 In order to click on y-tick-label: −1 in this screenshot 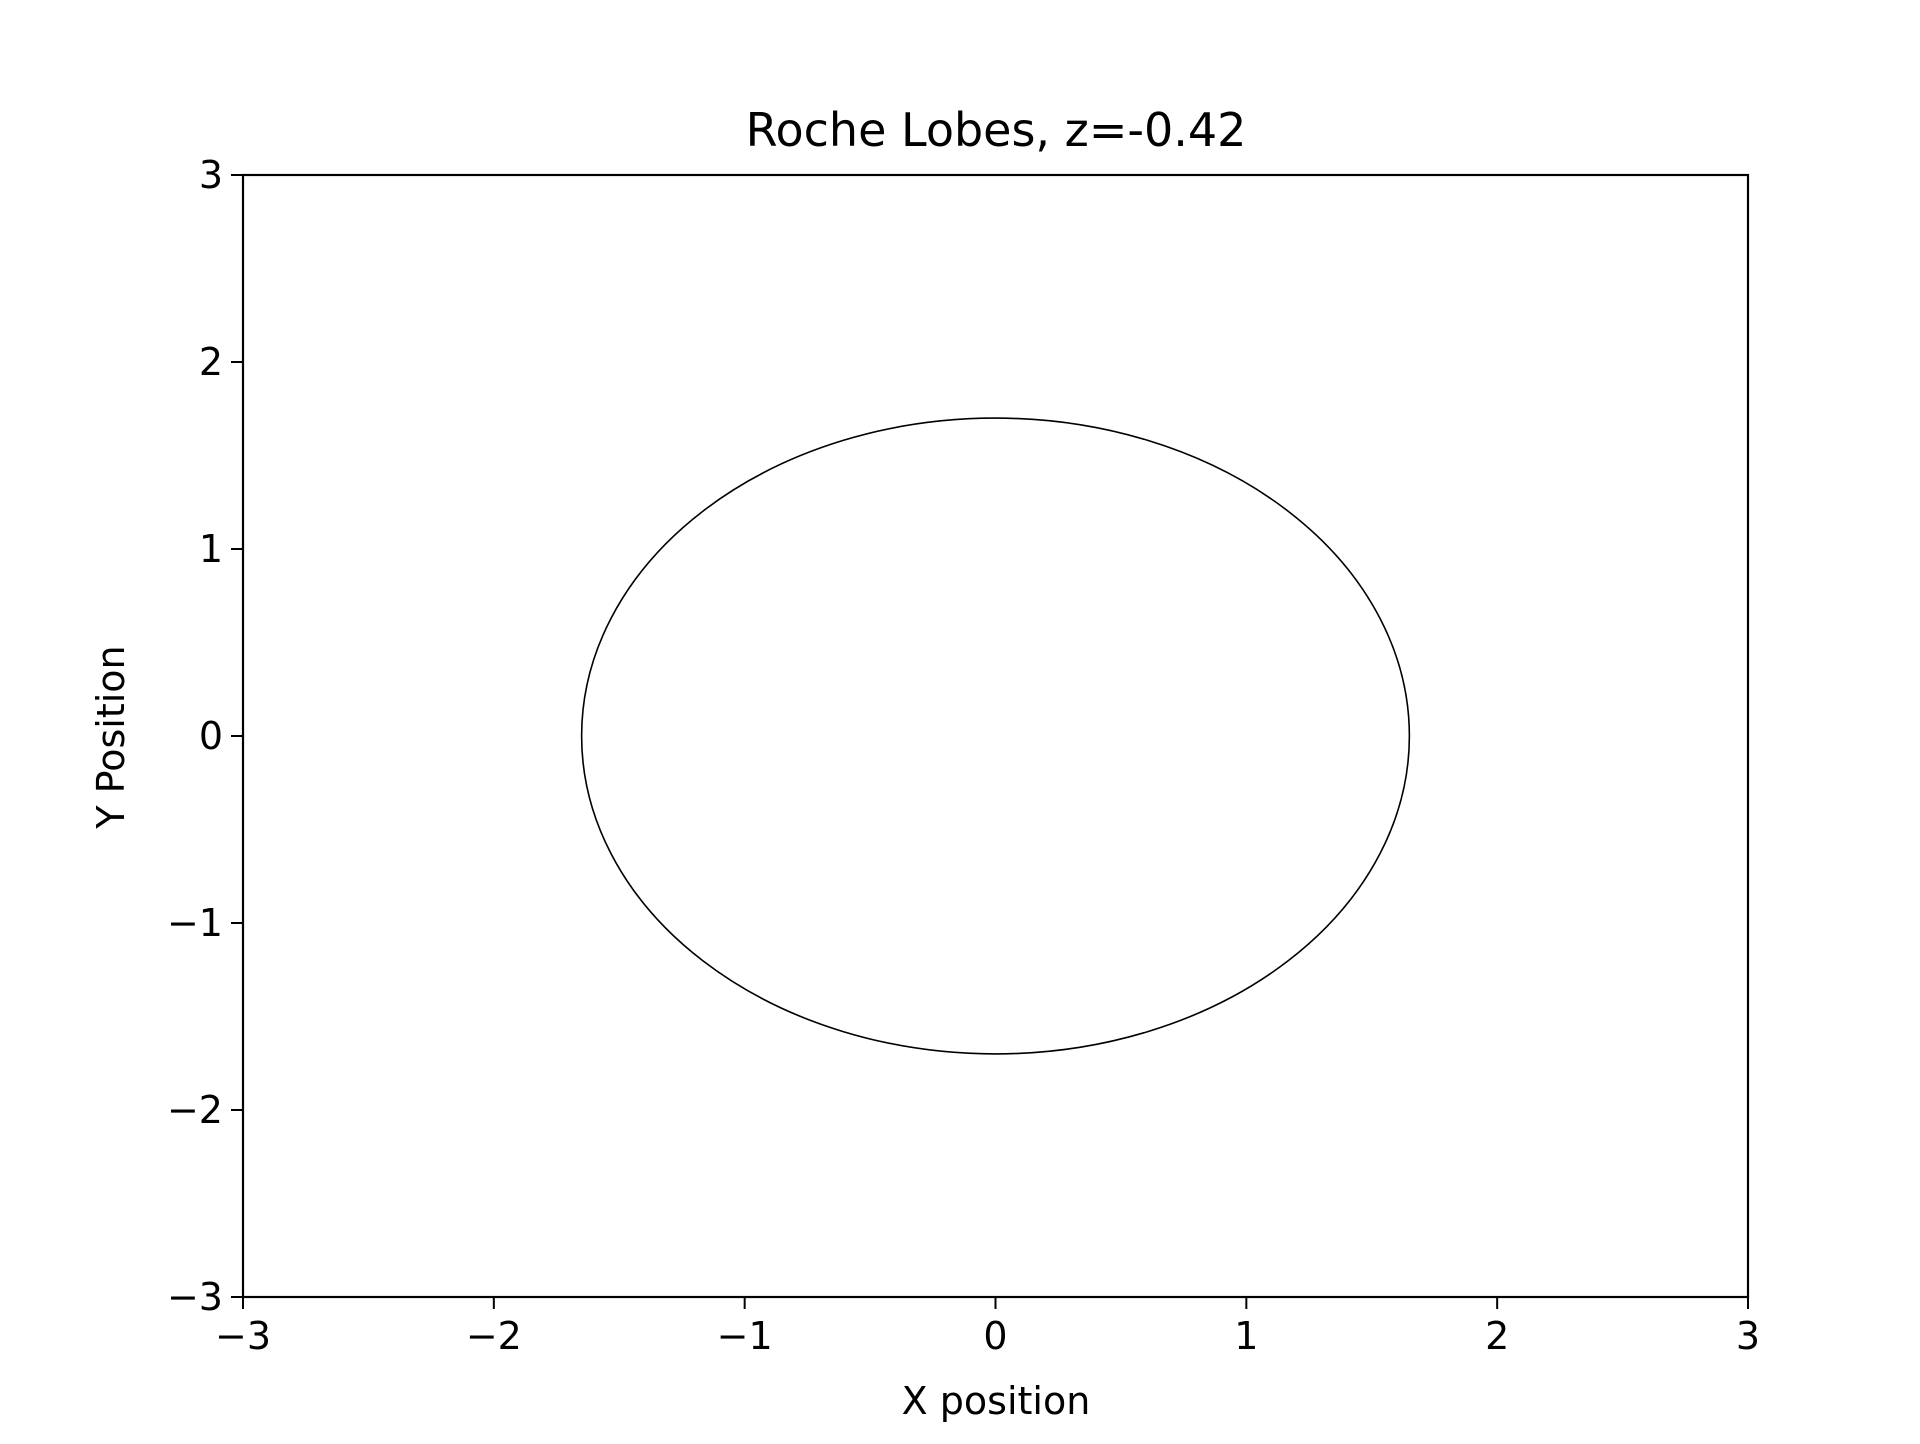, I will do `click(195, 923)`.